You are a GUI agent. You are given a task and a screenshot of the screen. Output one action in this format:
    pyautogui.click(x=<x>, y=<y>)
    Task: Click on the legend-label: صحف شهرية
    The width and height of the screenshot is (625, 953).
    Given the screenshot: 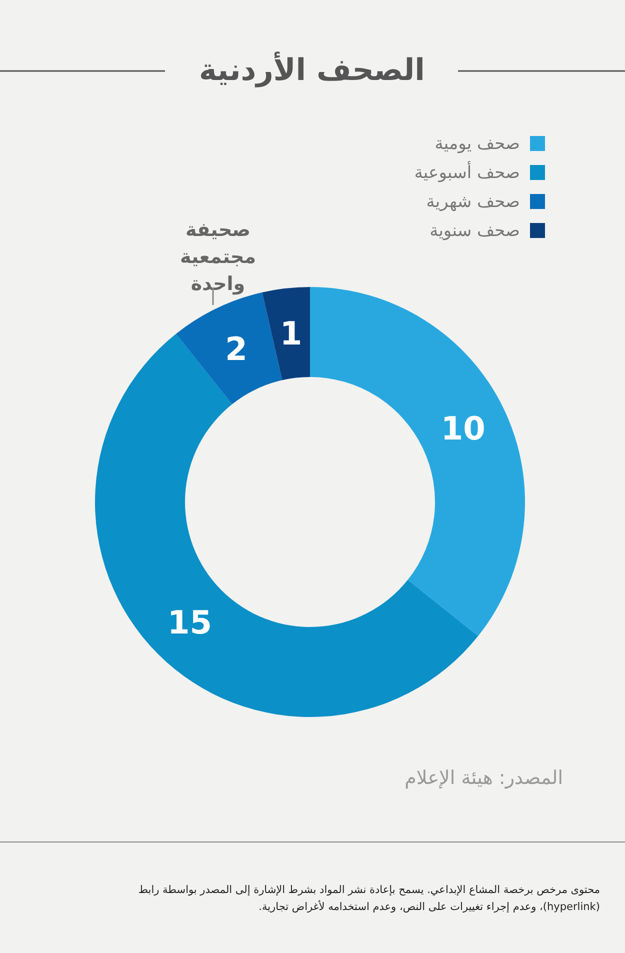 What is the action you would take?
    pyautogui.click(x=473, y=202)
    